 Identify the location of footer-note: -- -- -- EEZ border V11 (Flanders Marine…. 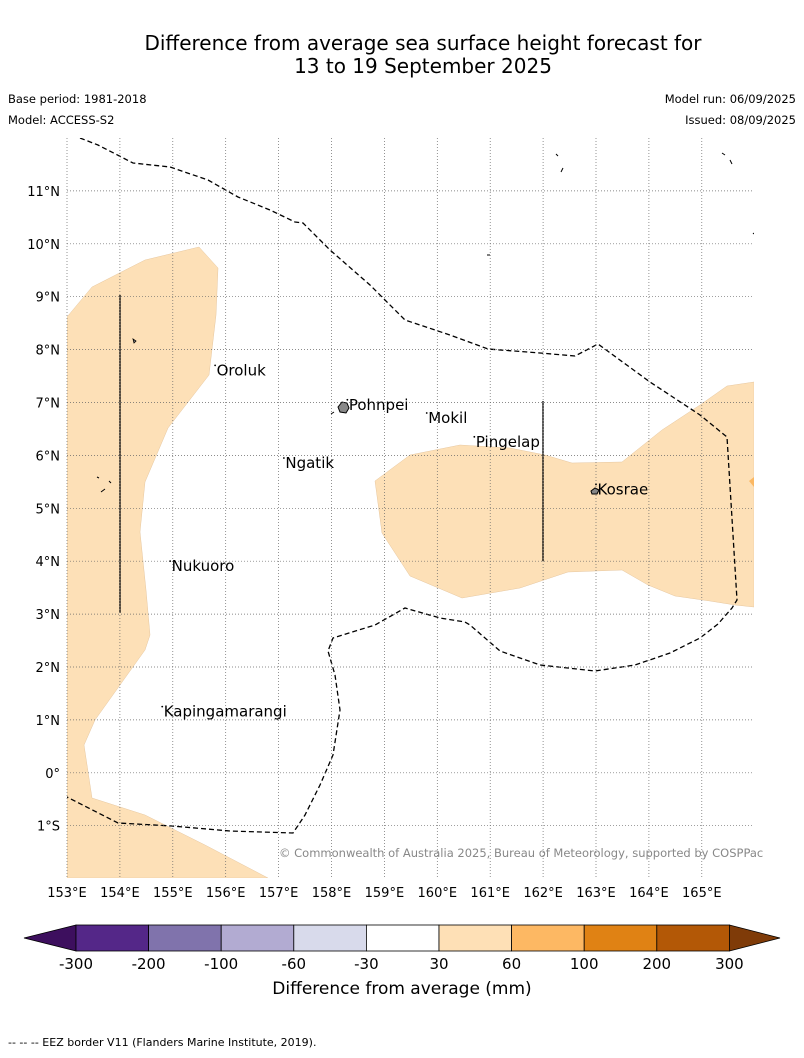
(162, 1042).